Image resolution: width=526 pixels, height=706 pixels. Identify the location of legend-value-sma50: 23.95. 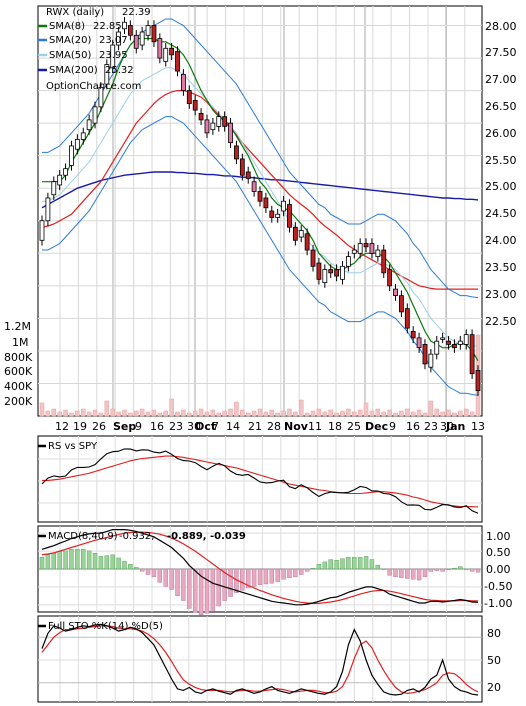
(113, 55).